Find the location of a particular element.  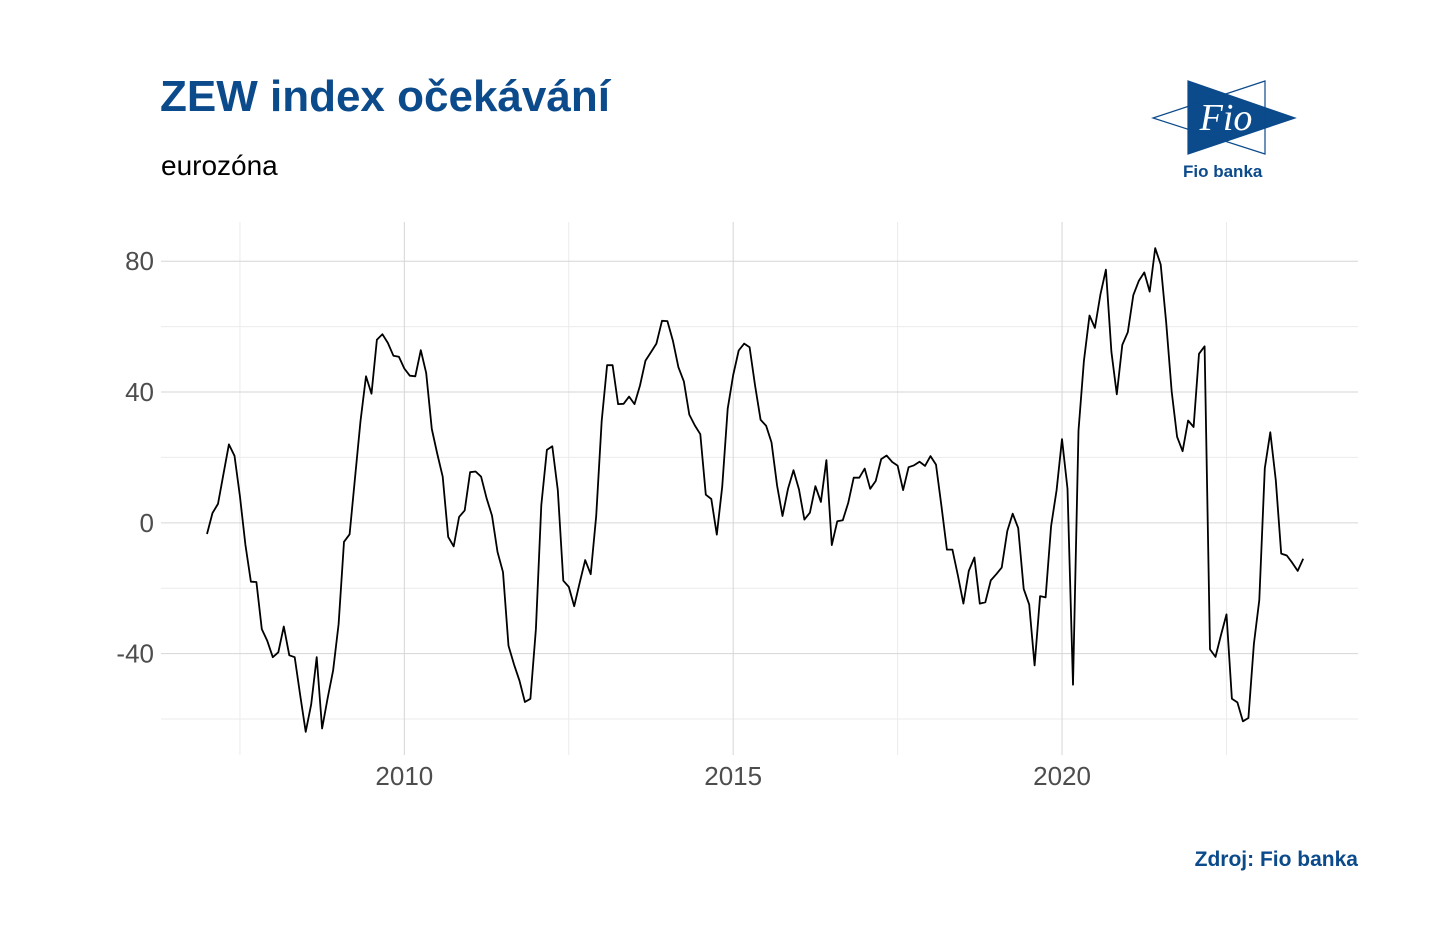

x-tick-label: 2015 is located at coordinates (733, 776).